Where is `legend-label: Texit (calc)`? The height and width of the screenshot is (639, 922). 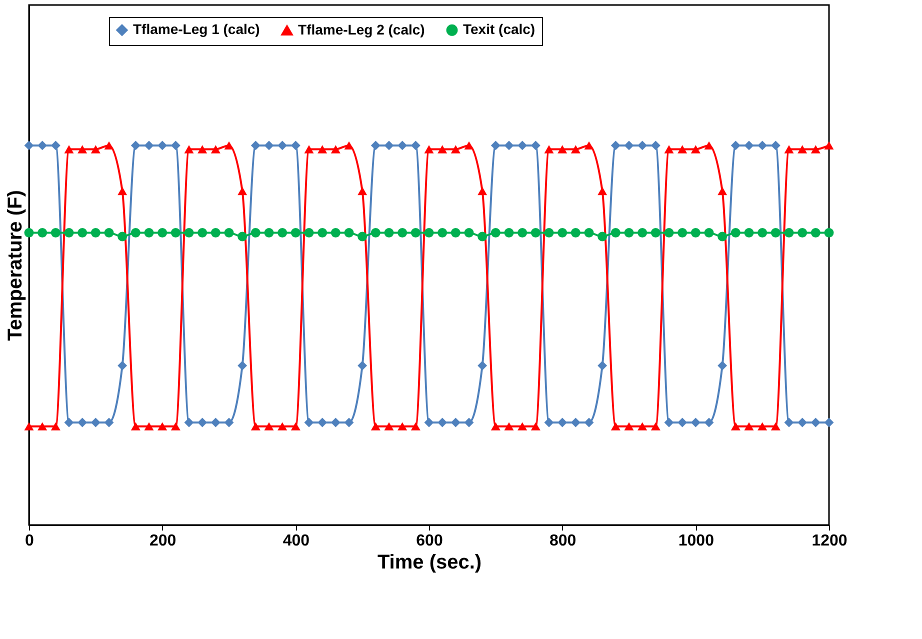
legend-label: Texit (calc) is located at coordinates (499, 29).